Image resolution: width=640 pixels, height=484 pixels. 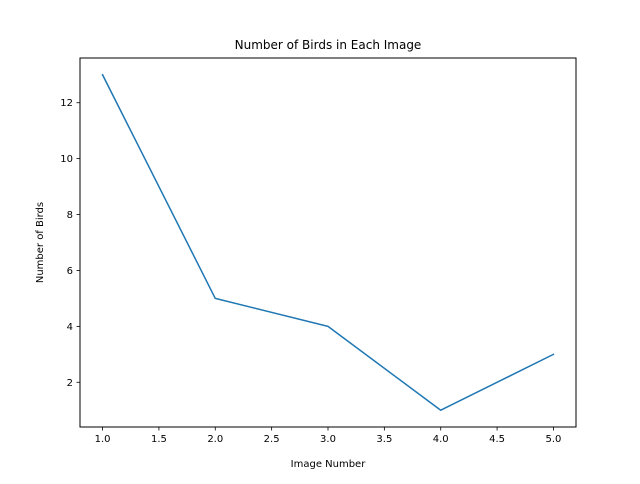 What do you see at coordinates (70, 327) in the screenshot?
I see `y-tick-label: 4` at bounding box center [70, 327].